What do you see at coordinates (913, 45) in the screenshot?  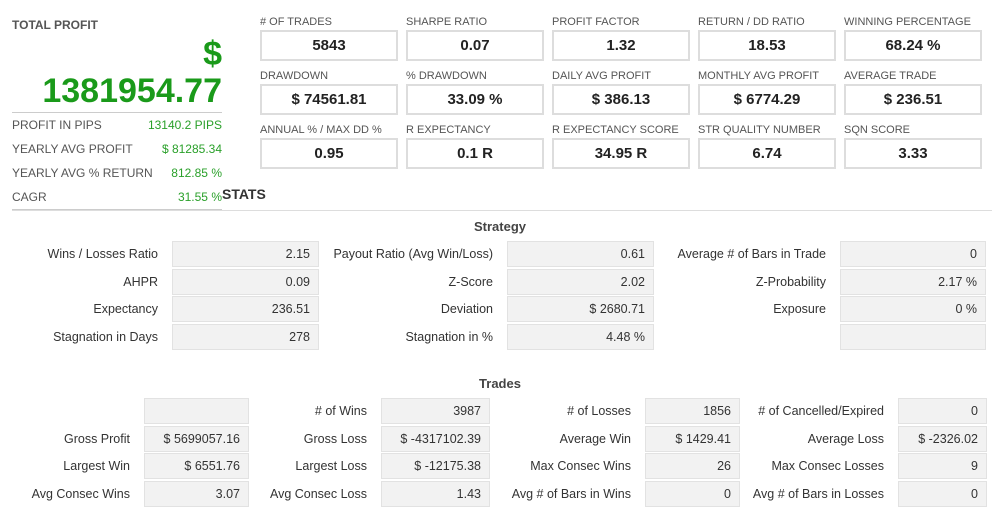 I see `metric-value: 68.24 %` at bounding box center [913, 45].